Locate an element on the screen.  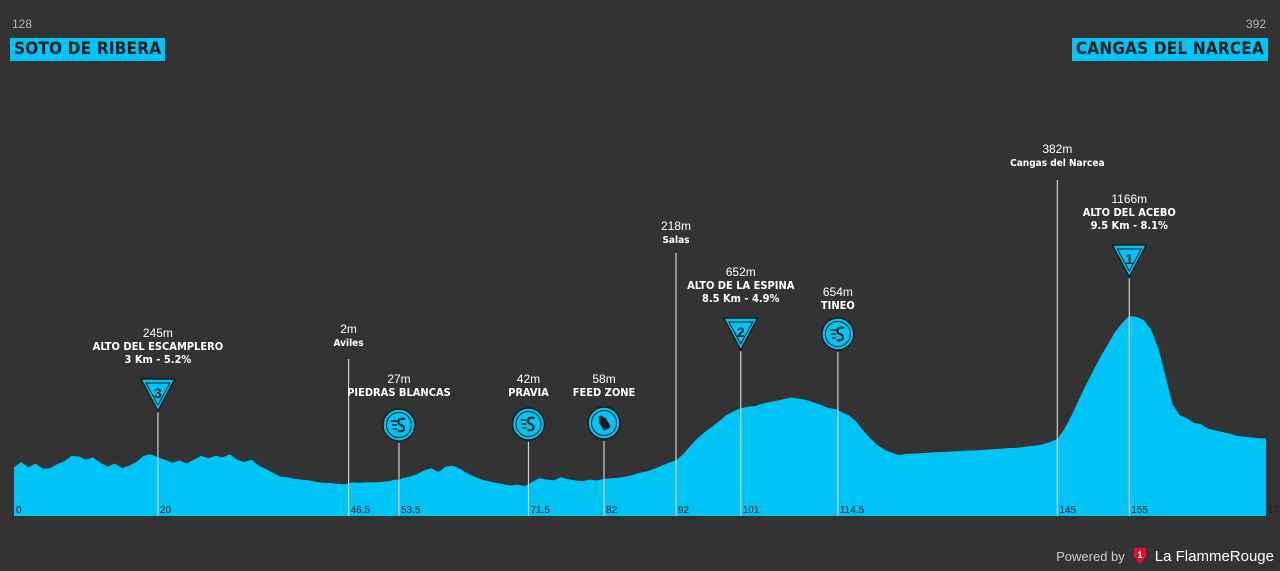
marker-cangas-del-narcea: 382m Cangas del Narcea is located at coordinates (1057, 329).